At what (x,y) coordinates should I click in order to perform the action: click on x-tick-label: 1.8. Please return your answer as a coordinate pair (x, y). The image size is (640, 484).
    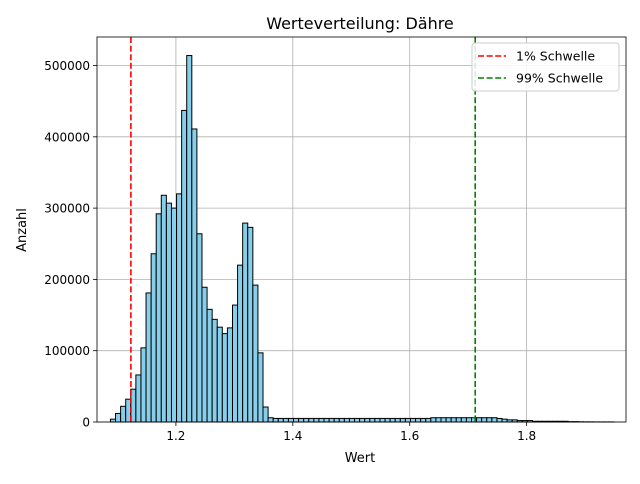
    Looking at the image, I should click on (526, 436).